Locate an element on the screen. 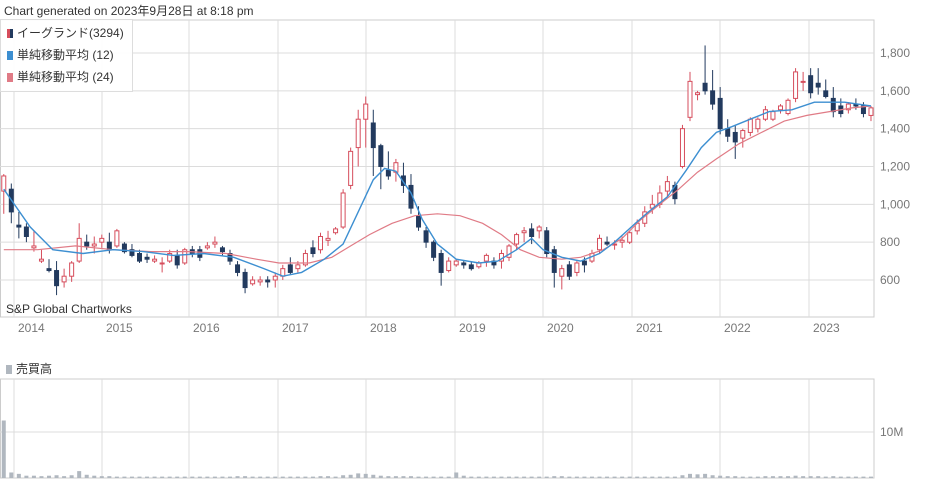 Image resolution: width=931 pixels, height=480 pixels. x-tick-label: 2016 is located at coordinates (206, 328).